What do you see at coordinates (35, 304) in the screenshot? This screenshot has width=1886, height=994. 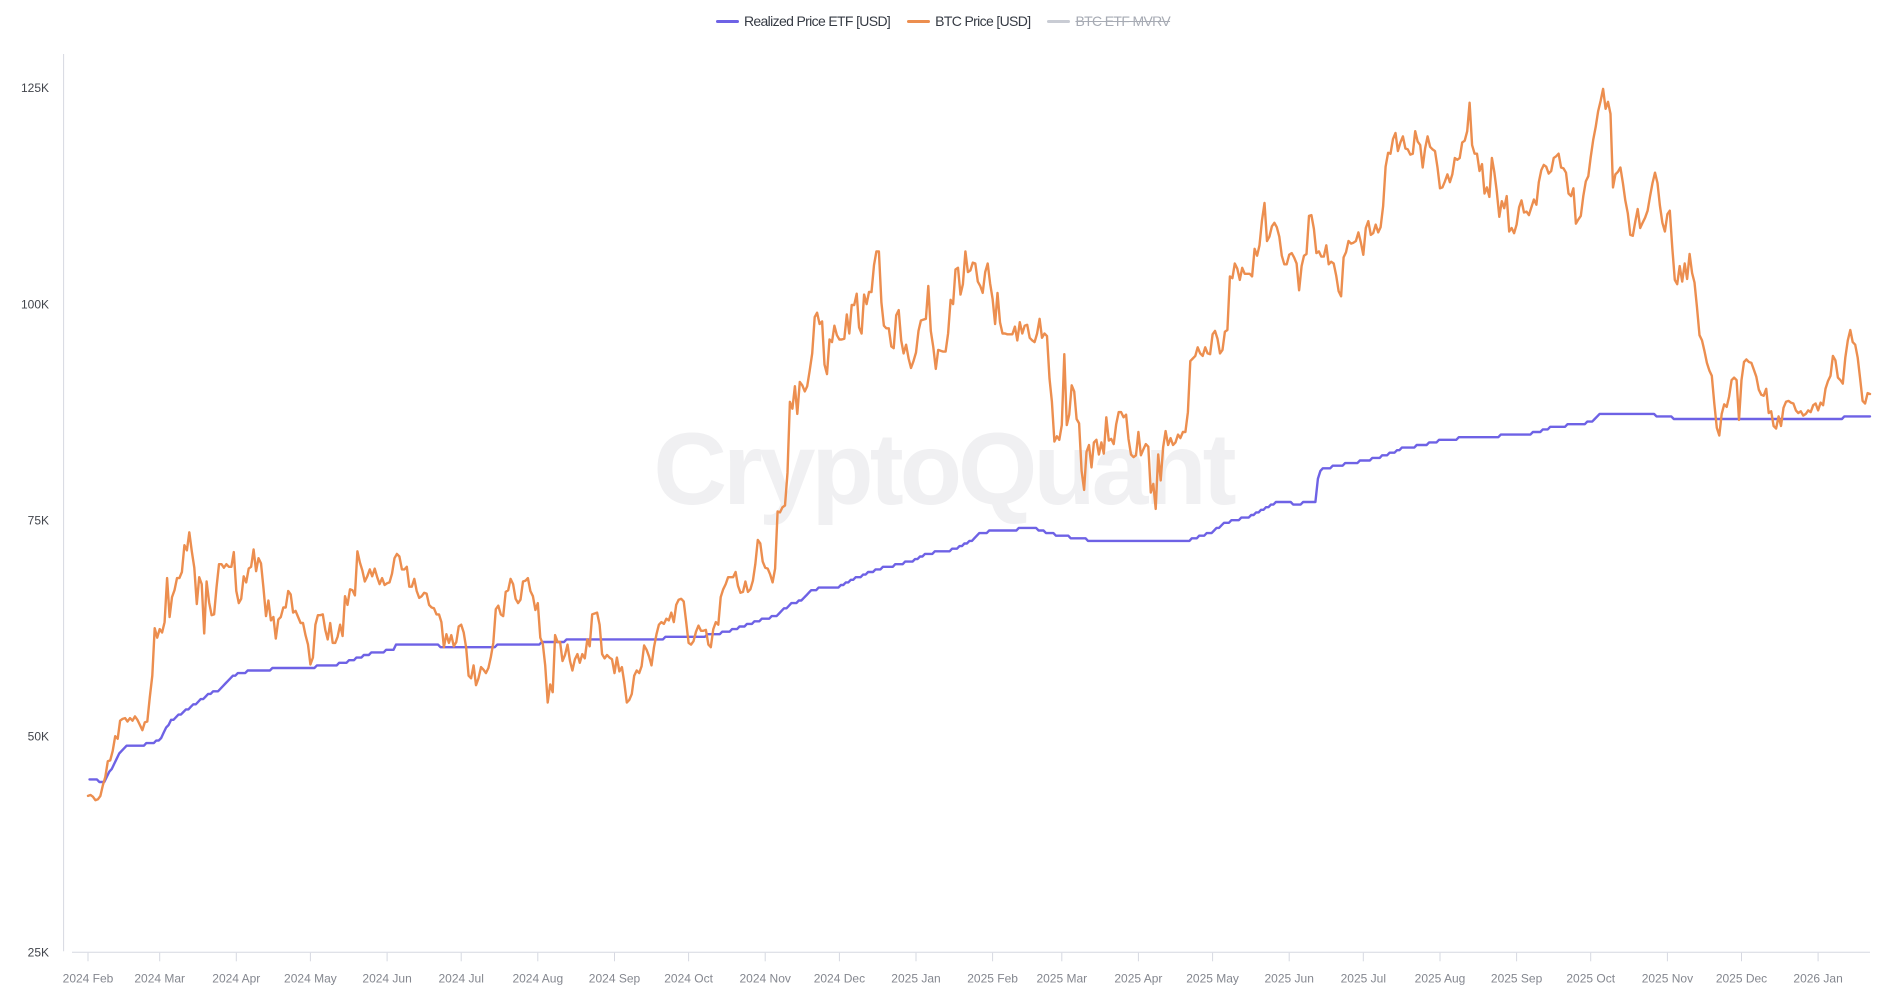 I see `svg-text: 100K` at bounding box center [35, 304].